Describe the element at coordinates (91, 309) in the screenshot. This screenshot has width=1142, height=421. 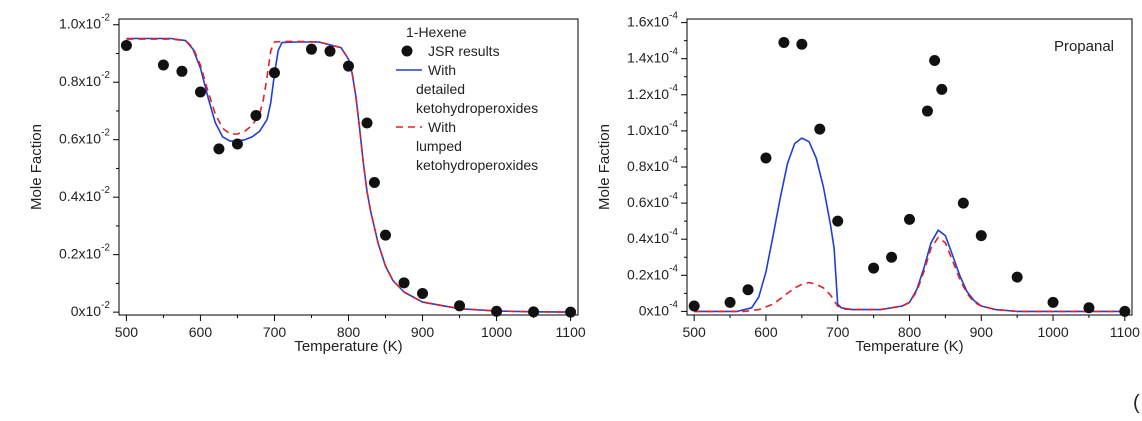
I see `y-tick-label: 0x10⁻²` at that location.